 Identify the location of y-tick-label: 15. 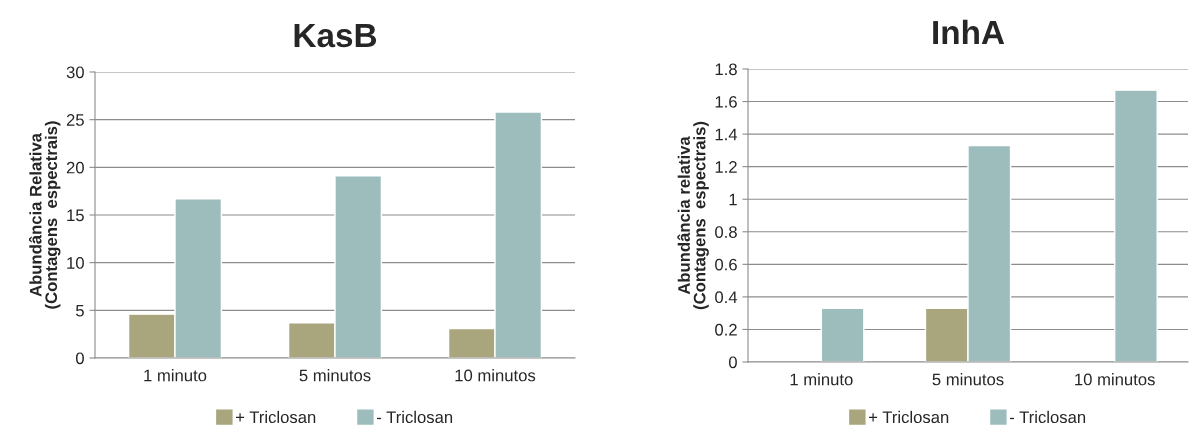
(75, 215).